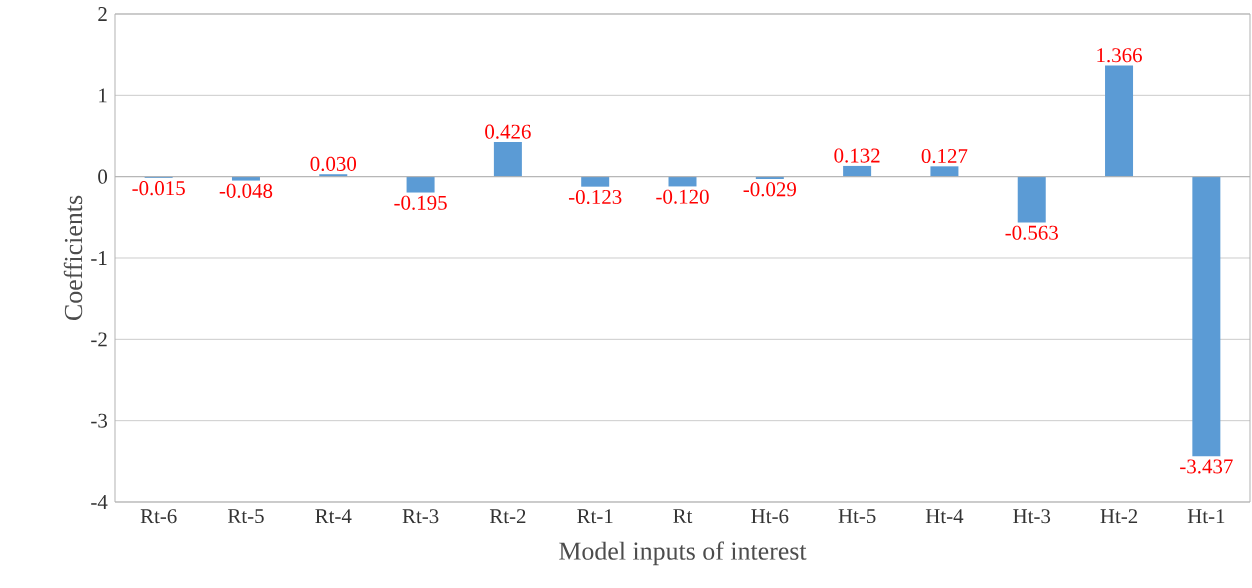 The image size is (1252, 588). Describe the element at coordinates (1031, 232) in the screenshot. I see `data-label: -0.563` at that location.